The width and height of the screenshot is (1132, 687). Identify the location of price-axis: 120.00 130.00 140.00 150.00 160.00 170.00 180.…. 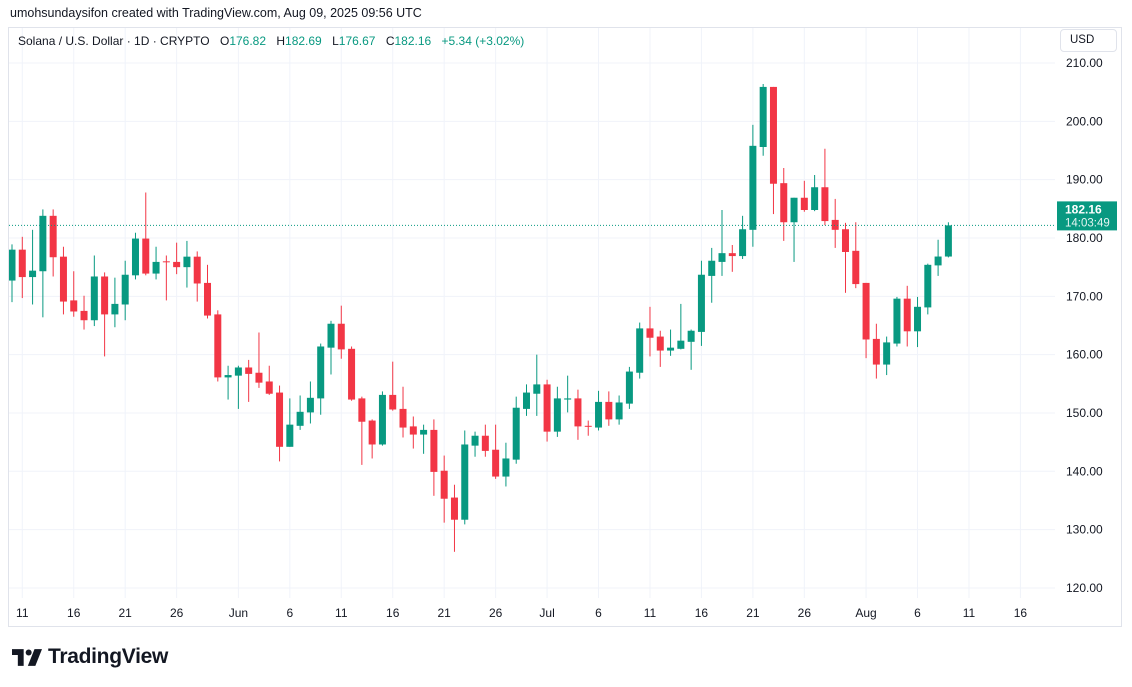
(1087, 325).